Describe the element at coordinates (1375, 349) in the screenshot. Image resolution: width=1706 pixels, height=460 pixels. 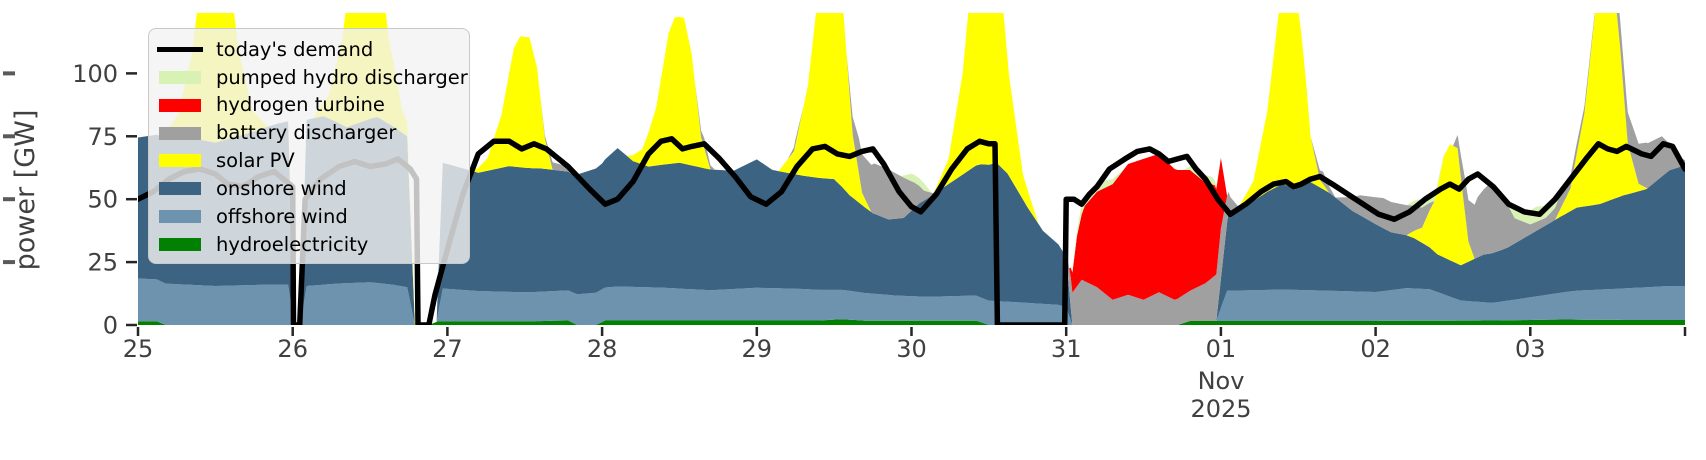
I see `x-tick-label: 02` at that location.